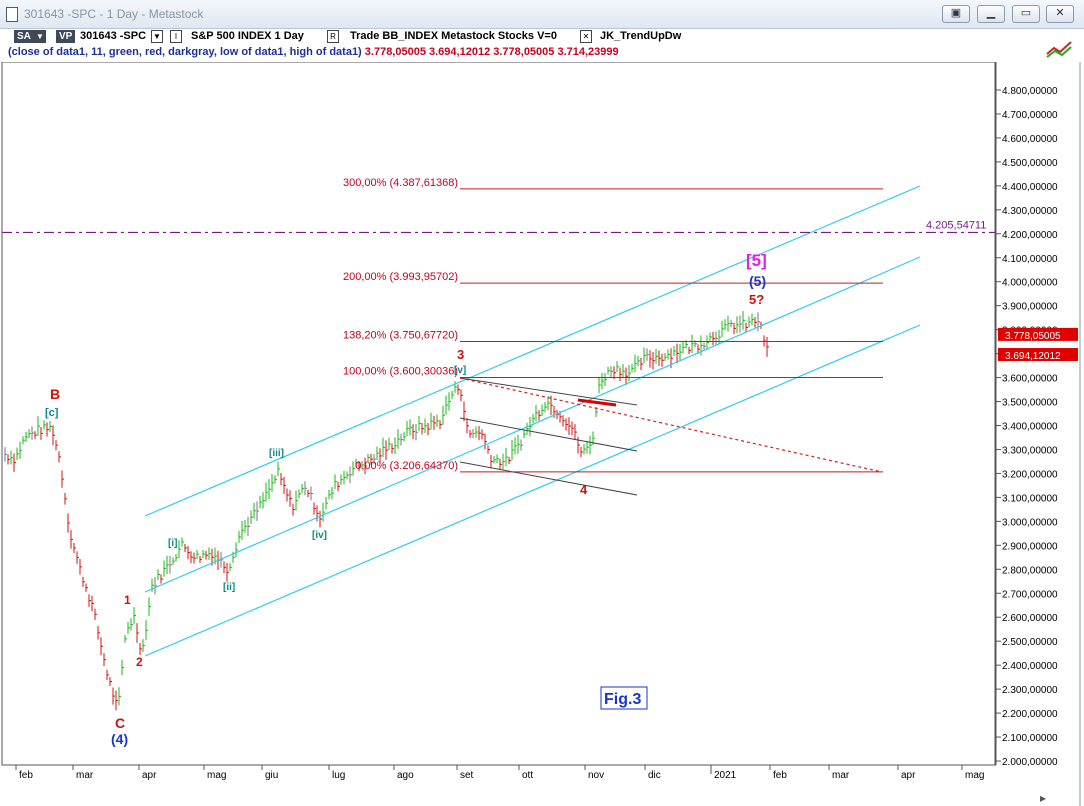  I want to click on y-tick-label: 4.800,00000, so click(1030, 91).